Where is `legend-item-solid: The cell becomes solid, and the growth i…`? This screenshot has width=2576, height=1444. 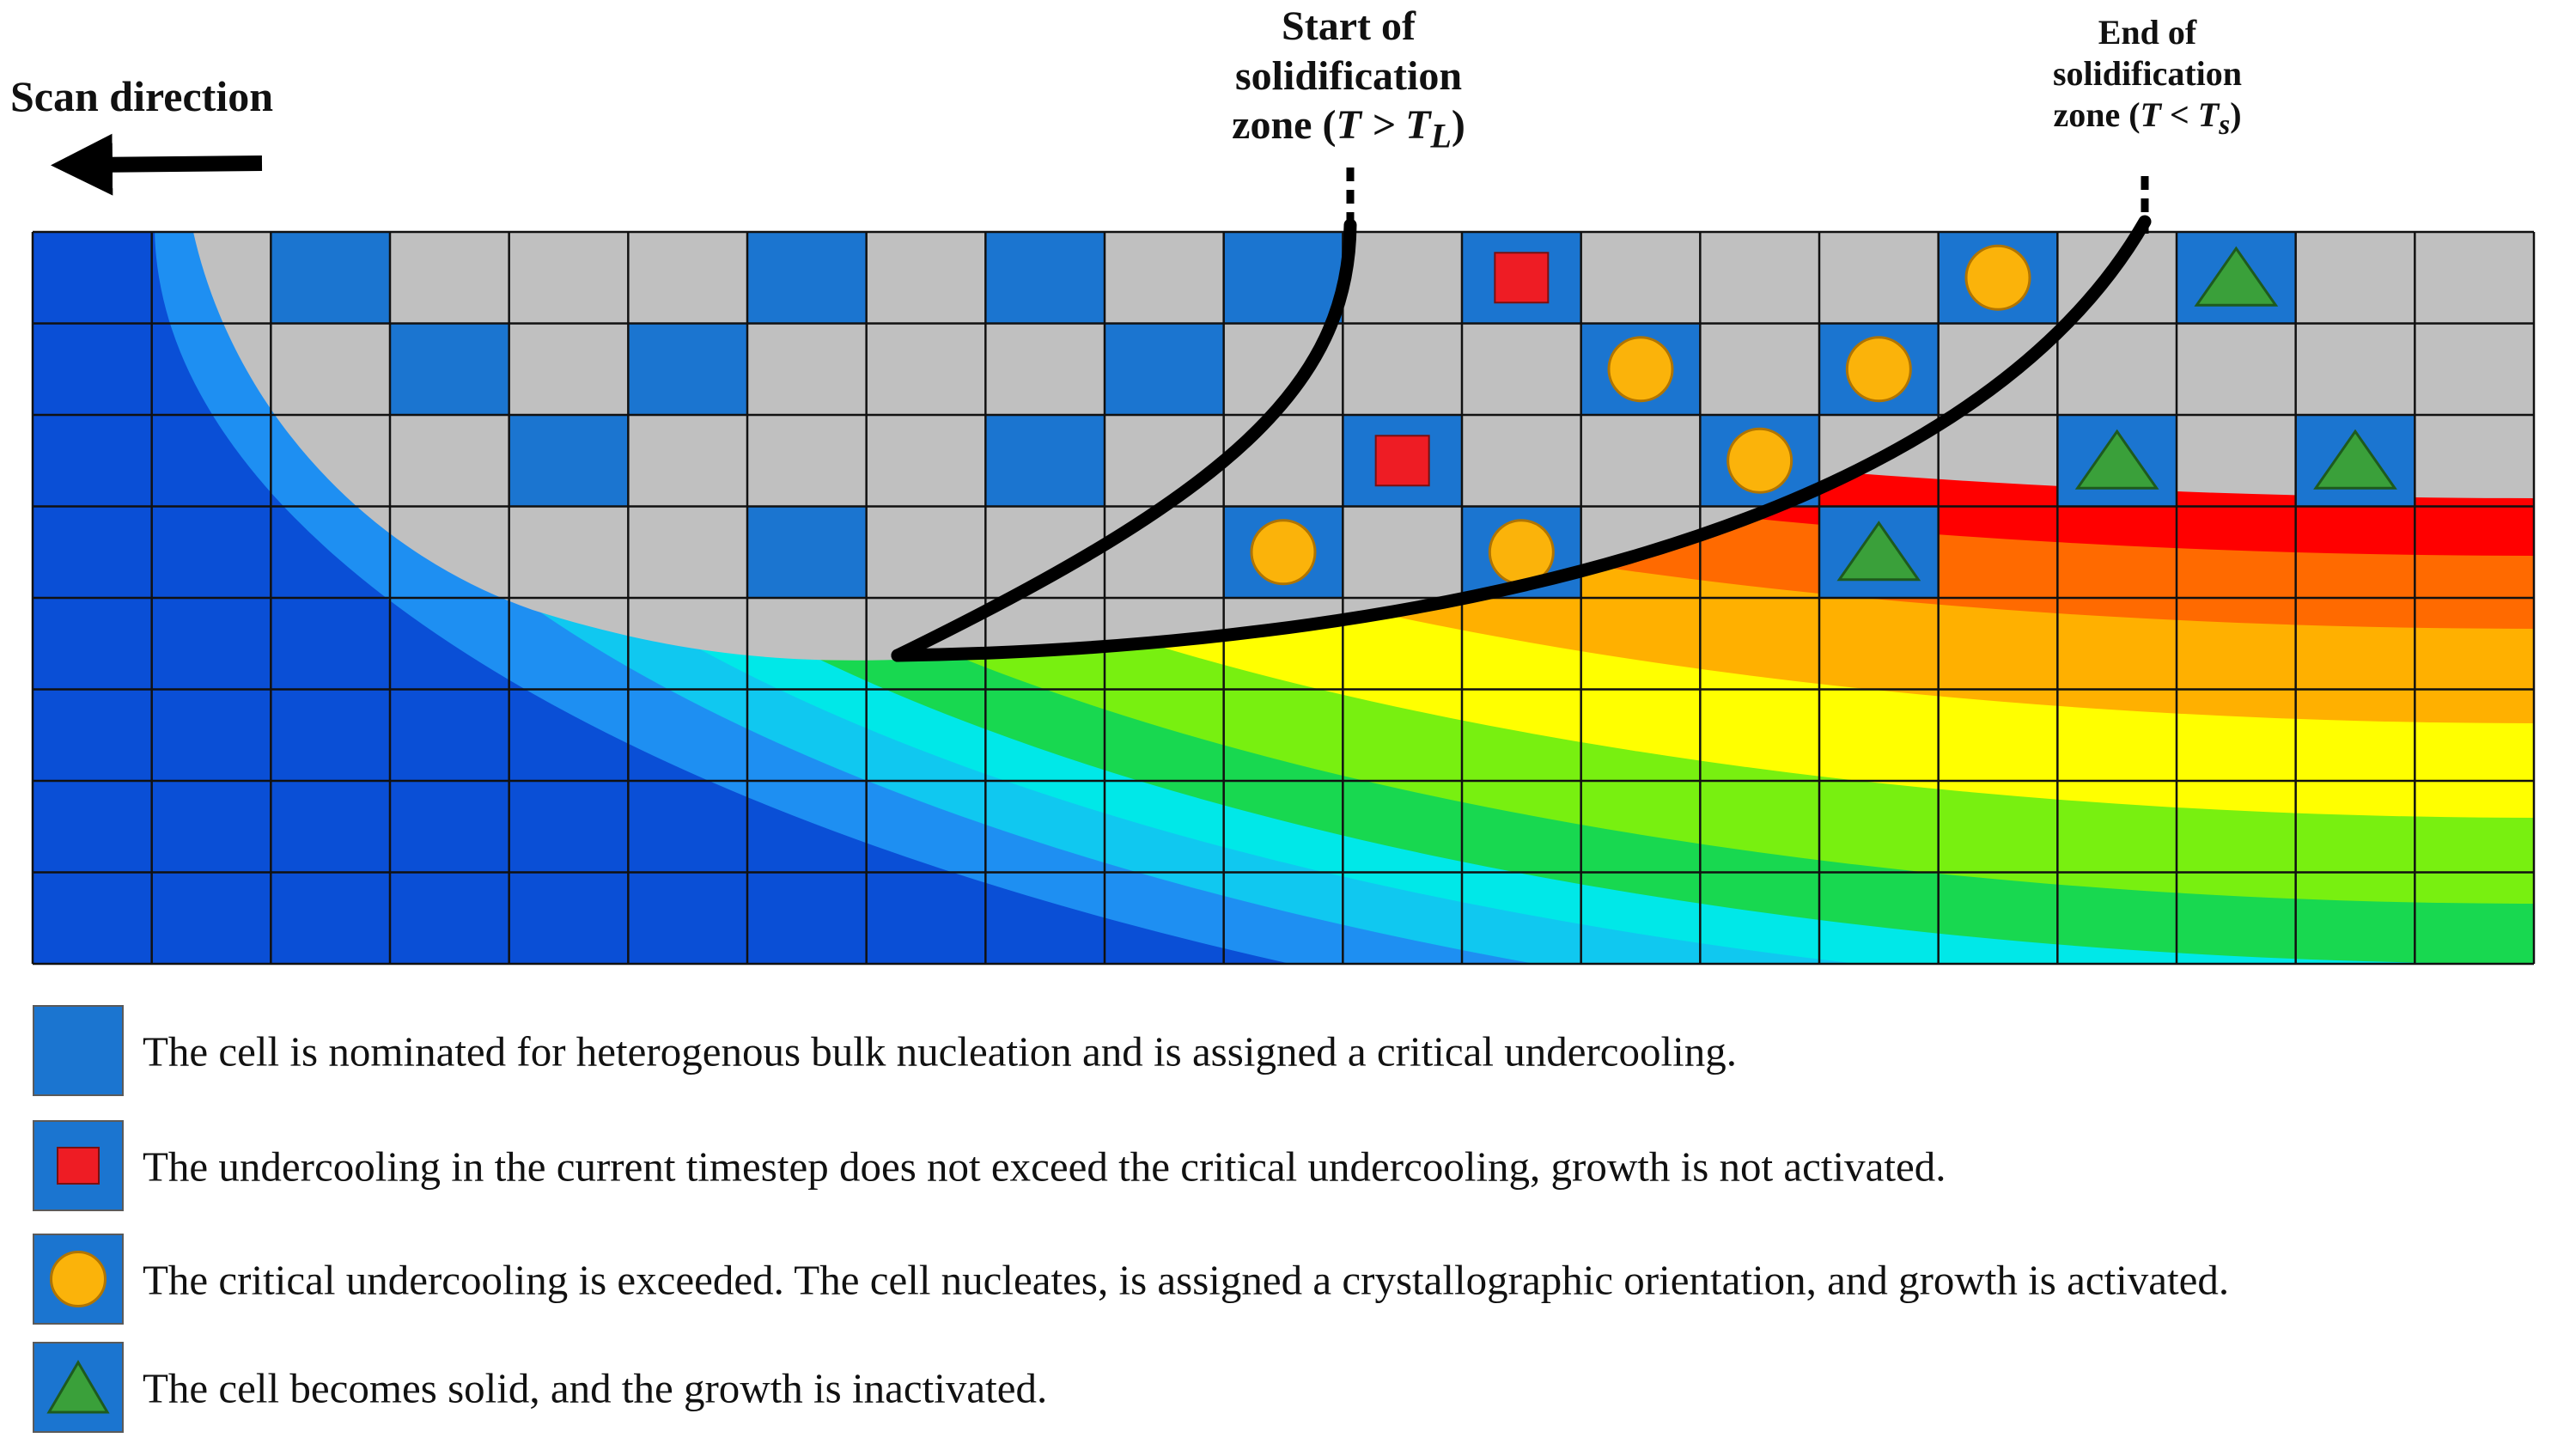 legend-item-solid: The cell becomes solid, and the growth i… is located at coordinates (1300, 1388).